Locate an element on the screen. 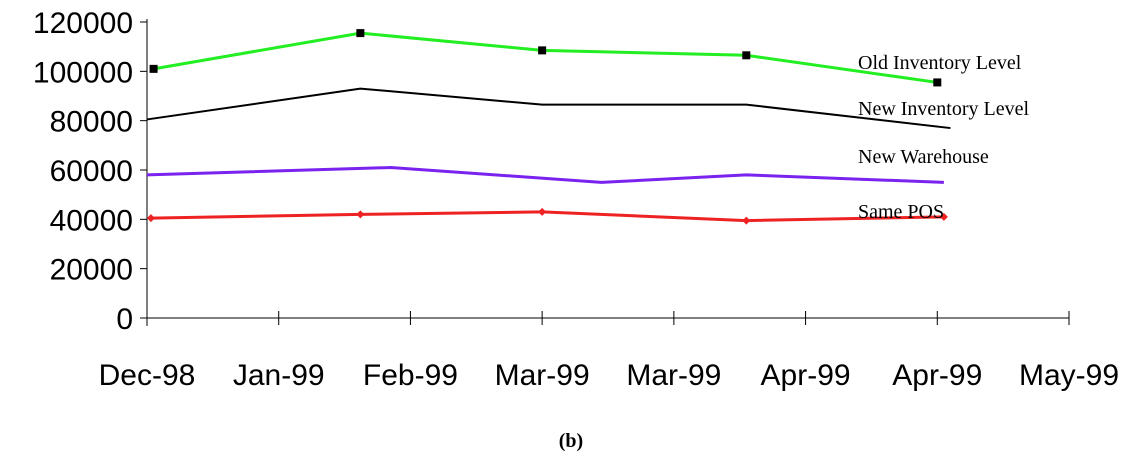 This screenshot has height=459, width=1141. y-tick-label: 20000 is located at coordinates (91, 270).